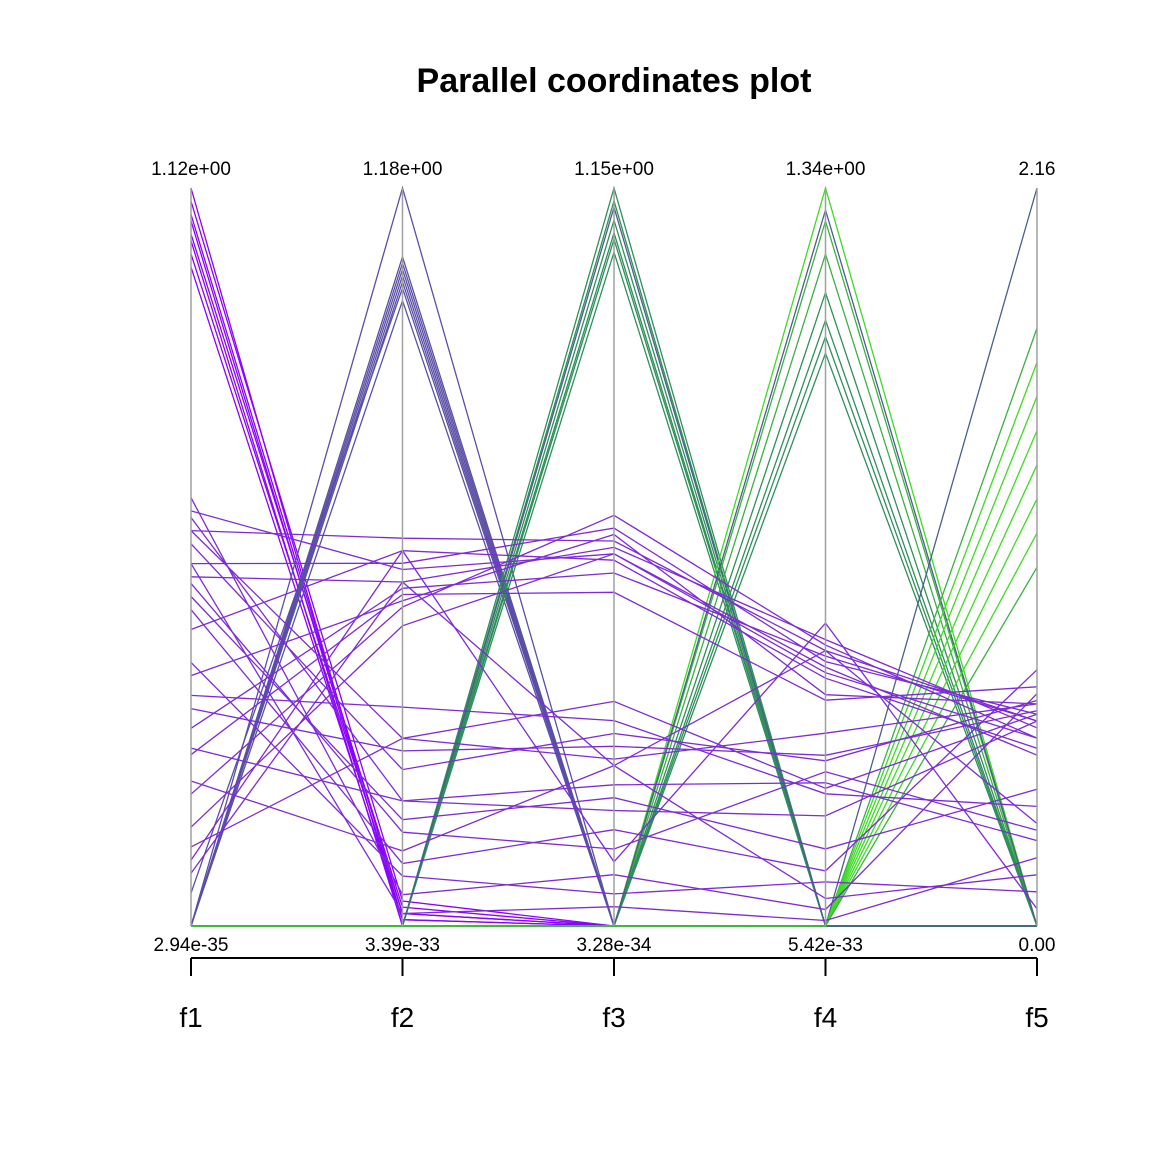 Image resolution: width=1152 pixels, height=1152 pixels. What do you see at coordinates (402, 1017) in the screenshot?
I see `axis-name-label-f2: f2` at bounding box center [402, 1017].